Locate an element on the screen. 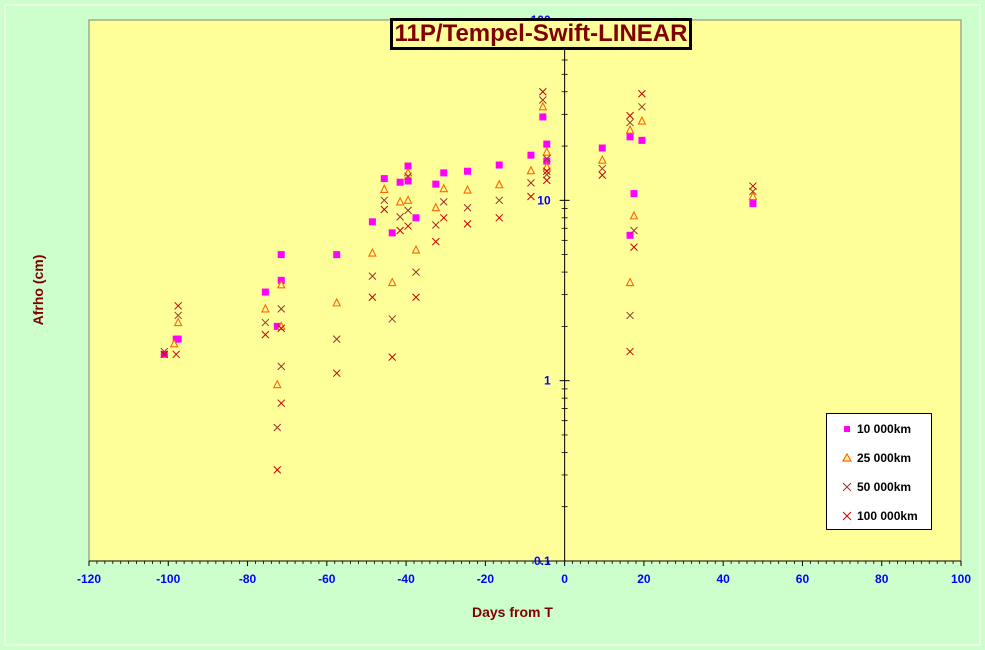  x-tick-label: 100 is located at coordinates (961, 579).